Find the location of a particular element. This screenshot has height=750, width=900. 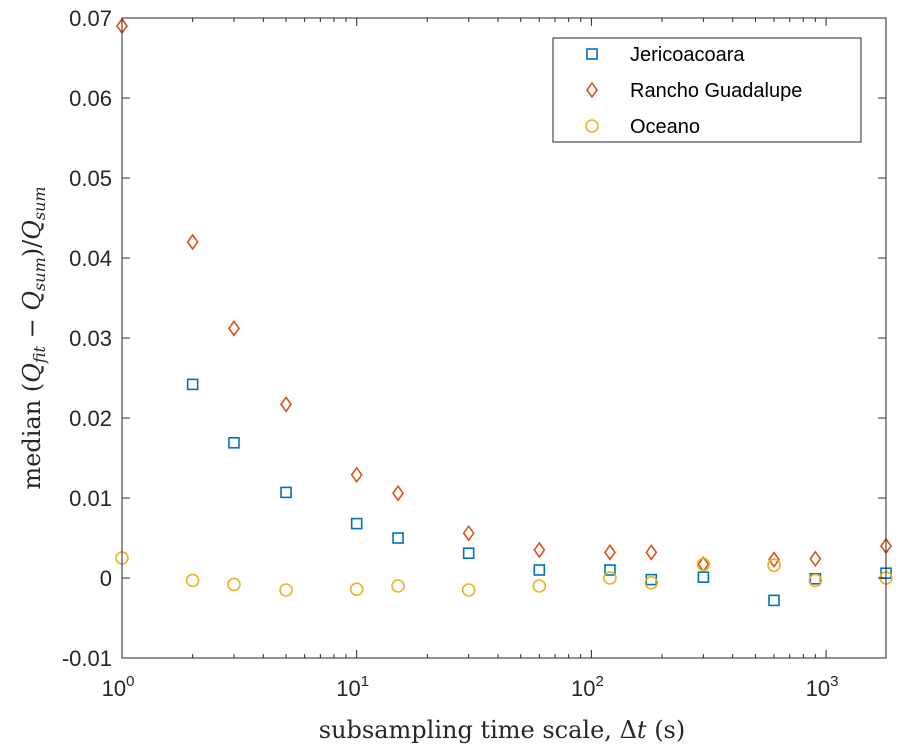

legend-box is located at coordinates (707, 90).